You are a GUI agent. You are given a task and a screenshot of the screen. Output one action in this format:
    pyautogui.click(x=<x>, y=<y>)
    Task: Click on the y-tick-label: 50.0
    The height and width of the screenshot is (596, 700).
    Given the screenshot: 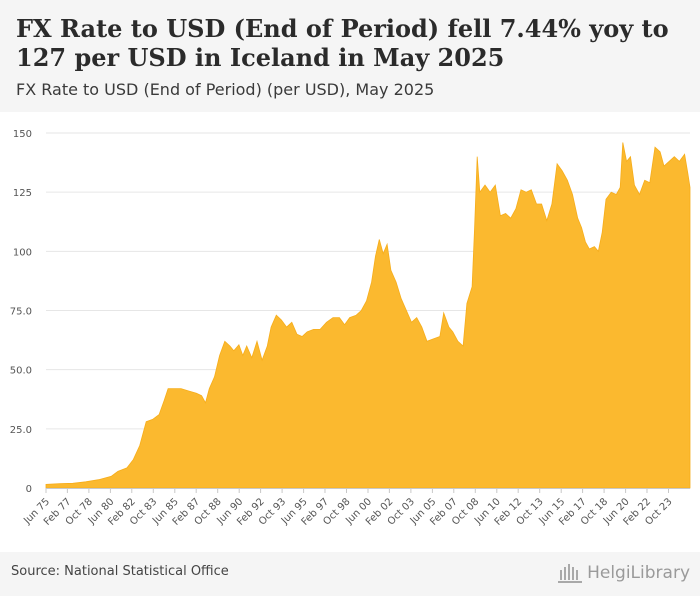 What is the action you would take?
    pyautogui.click(x=21, y=371)
    